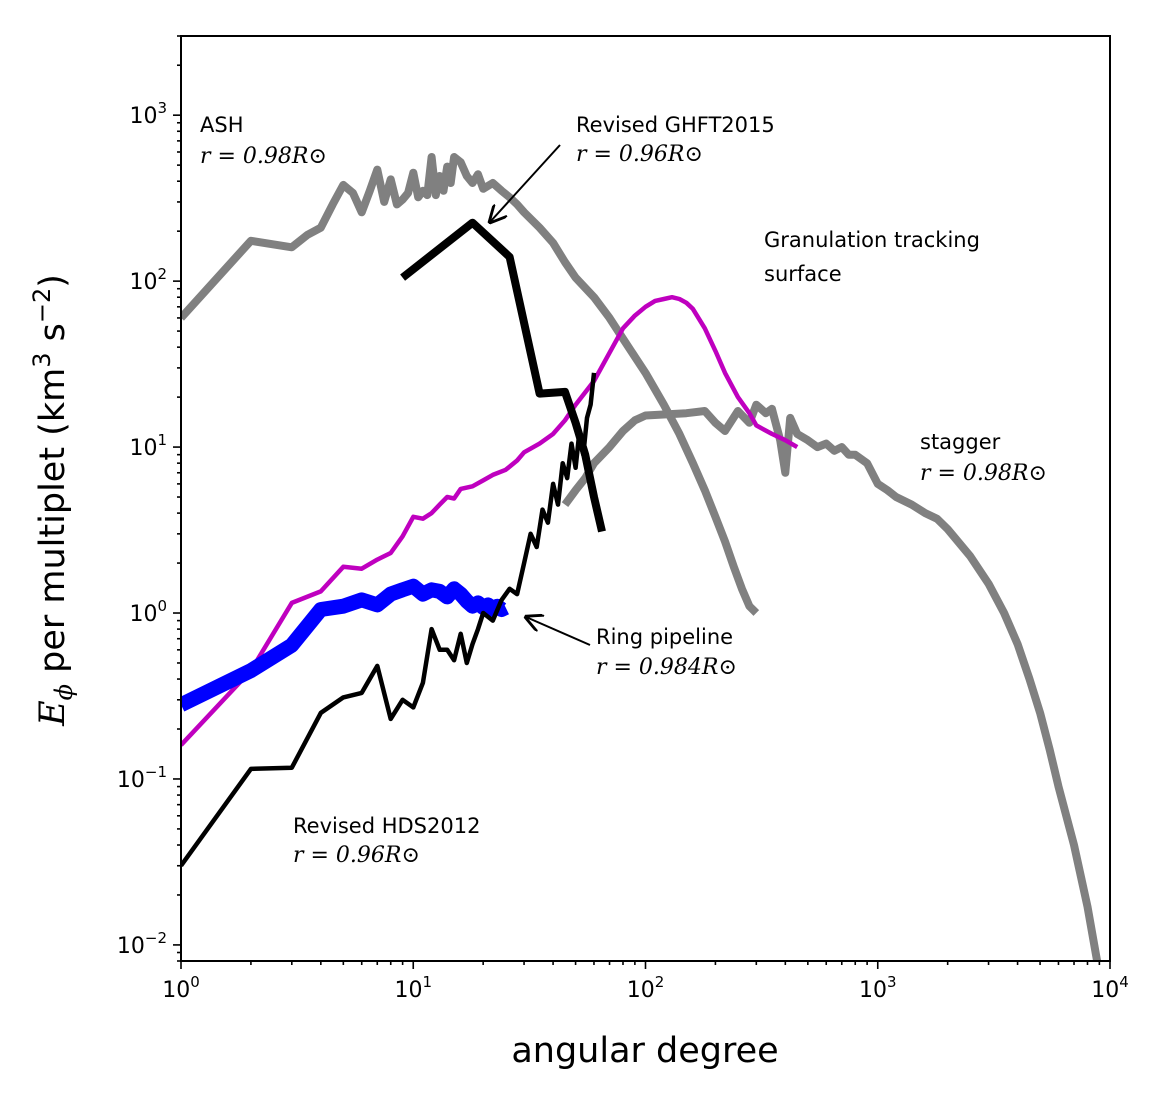 The height and width of the screenshot is (1095, 1162). I want to click on y-tick-label: 10³, so click(148, 114).